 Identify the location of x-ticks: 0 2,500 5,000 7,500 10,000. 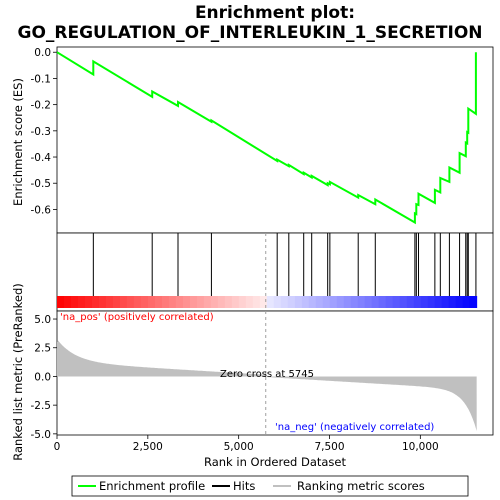
(246, 444).